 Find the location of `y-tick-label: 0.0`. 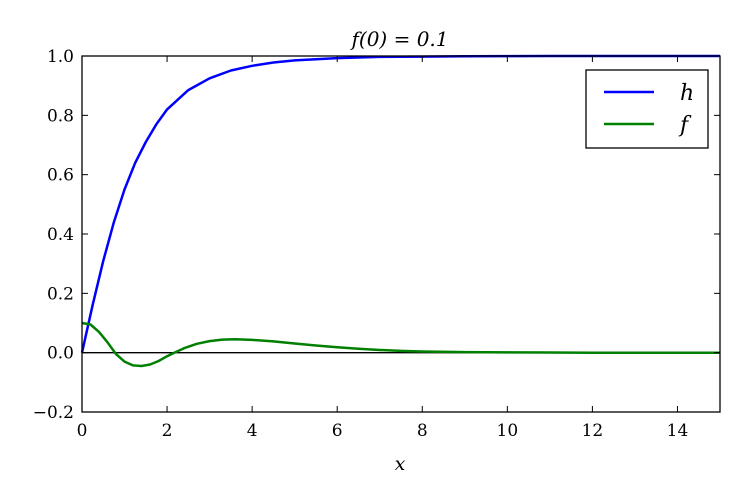

y-tick-label: 0.0 is located at coordinates (60, 354).